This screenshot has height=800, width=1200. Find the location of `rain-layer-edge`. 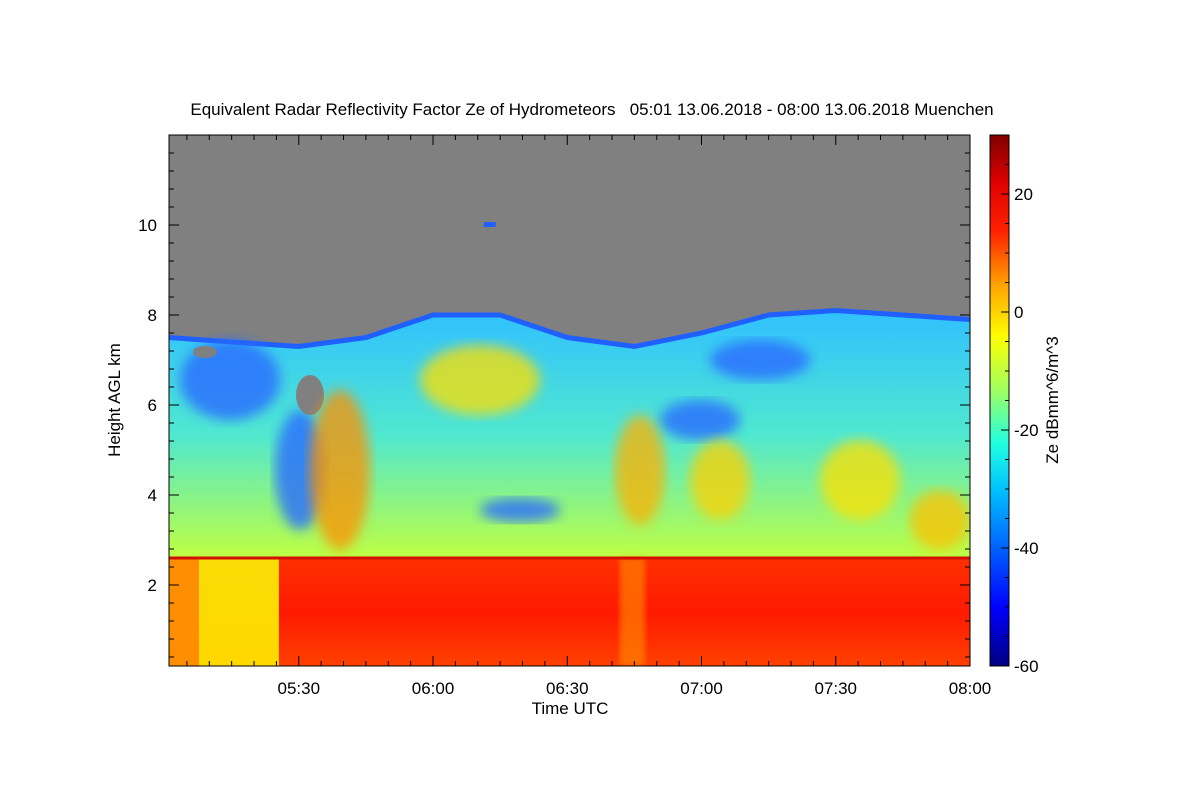

rain-layer-edge is located at coordinates (184, 612).